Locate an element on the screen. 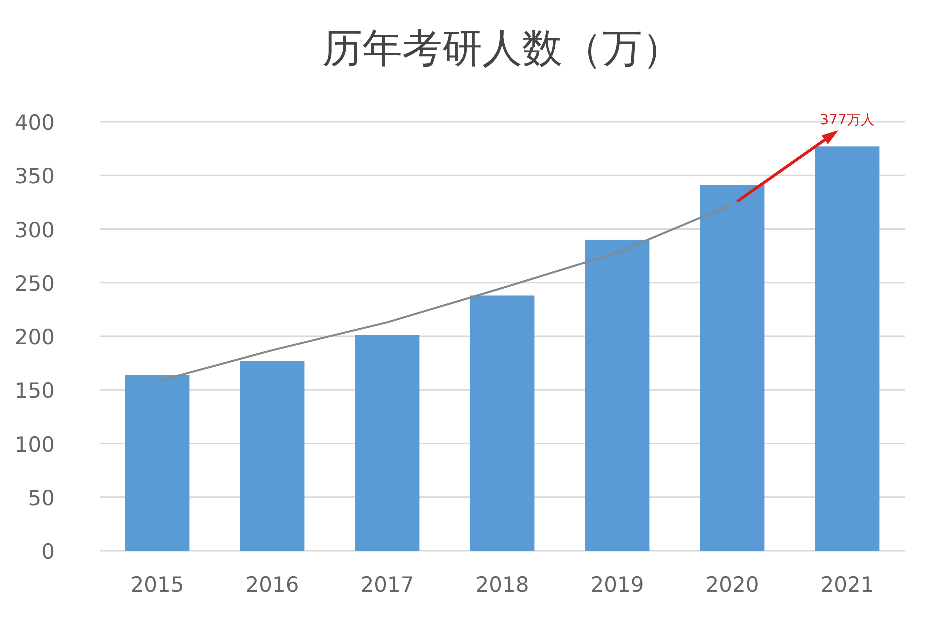 This screenshot has height=623, width=925. x-tick-label: 2019 is located at coordinates (617, 585).